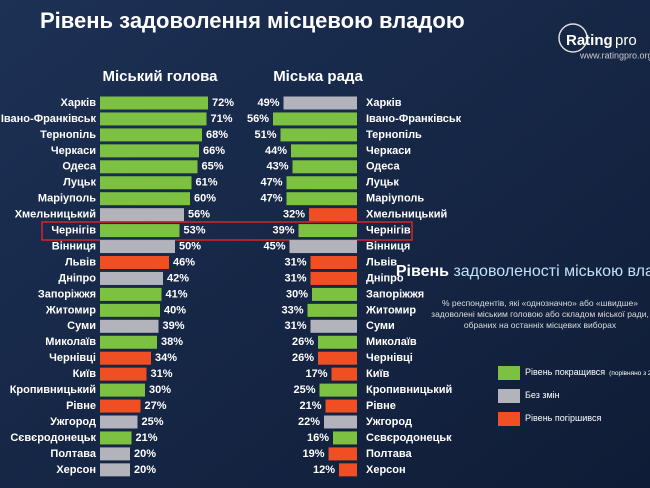  Describe the element at coordinates (310, 406) in the screenshot. I see `value-label: 21%` at that location.